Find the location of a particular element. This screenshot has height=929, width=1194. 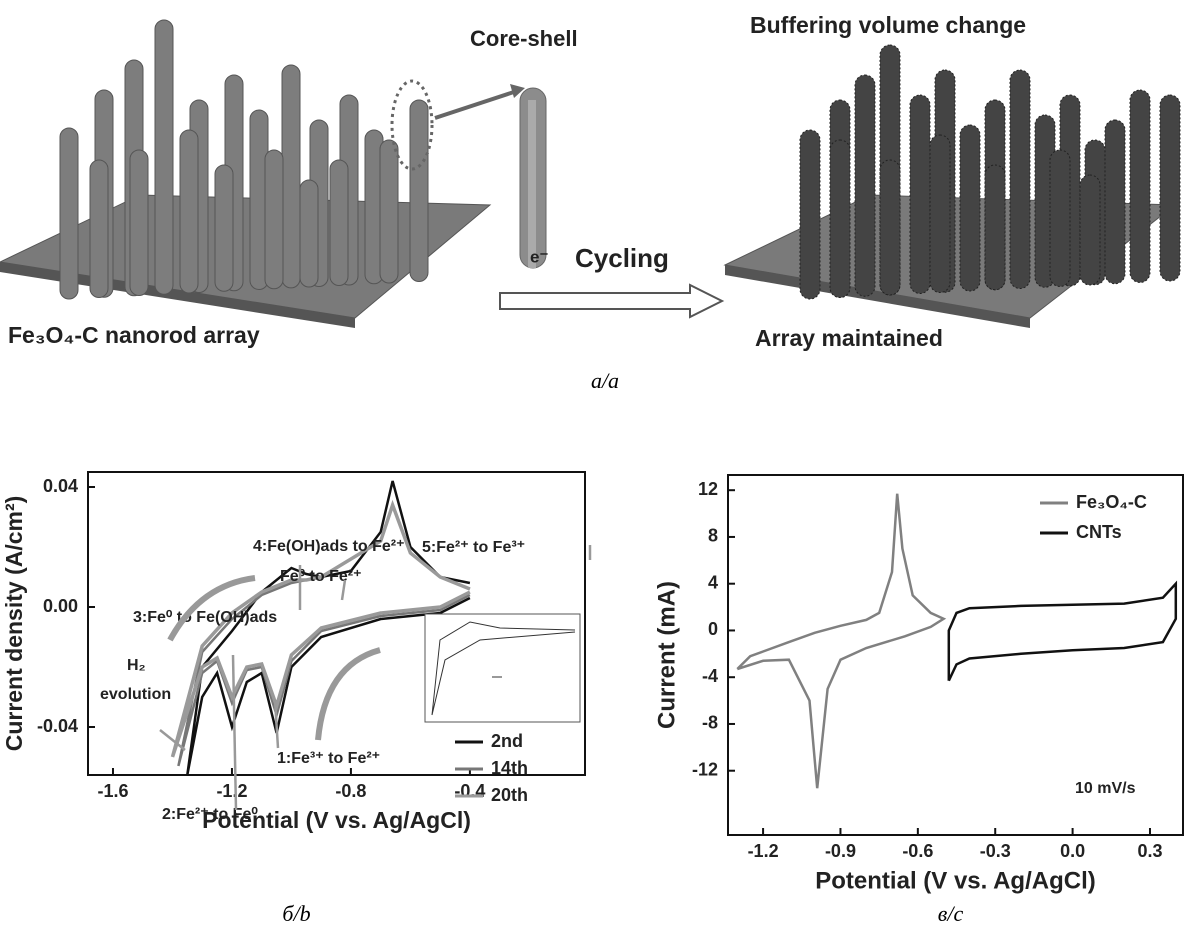

annotation: H₂ is located at coordinates (136, 665).